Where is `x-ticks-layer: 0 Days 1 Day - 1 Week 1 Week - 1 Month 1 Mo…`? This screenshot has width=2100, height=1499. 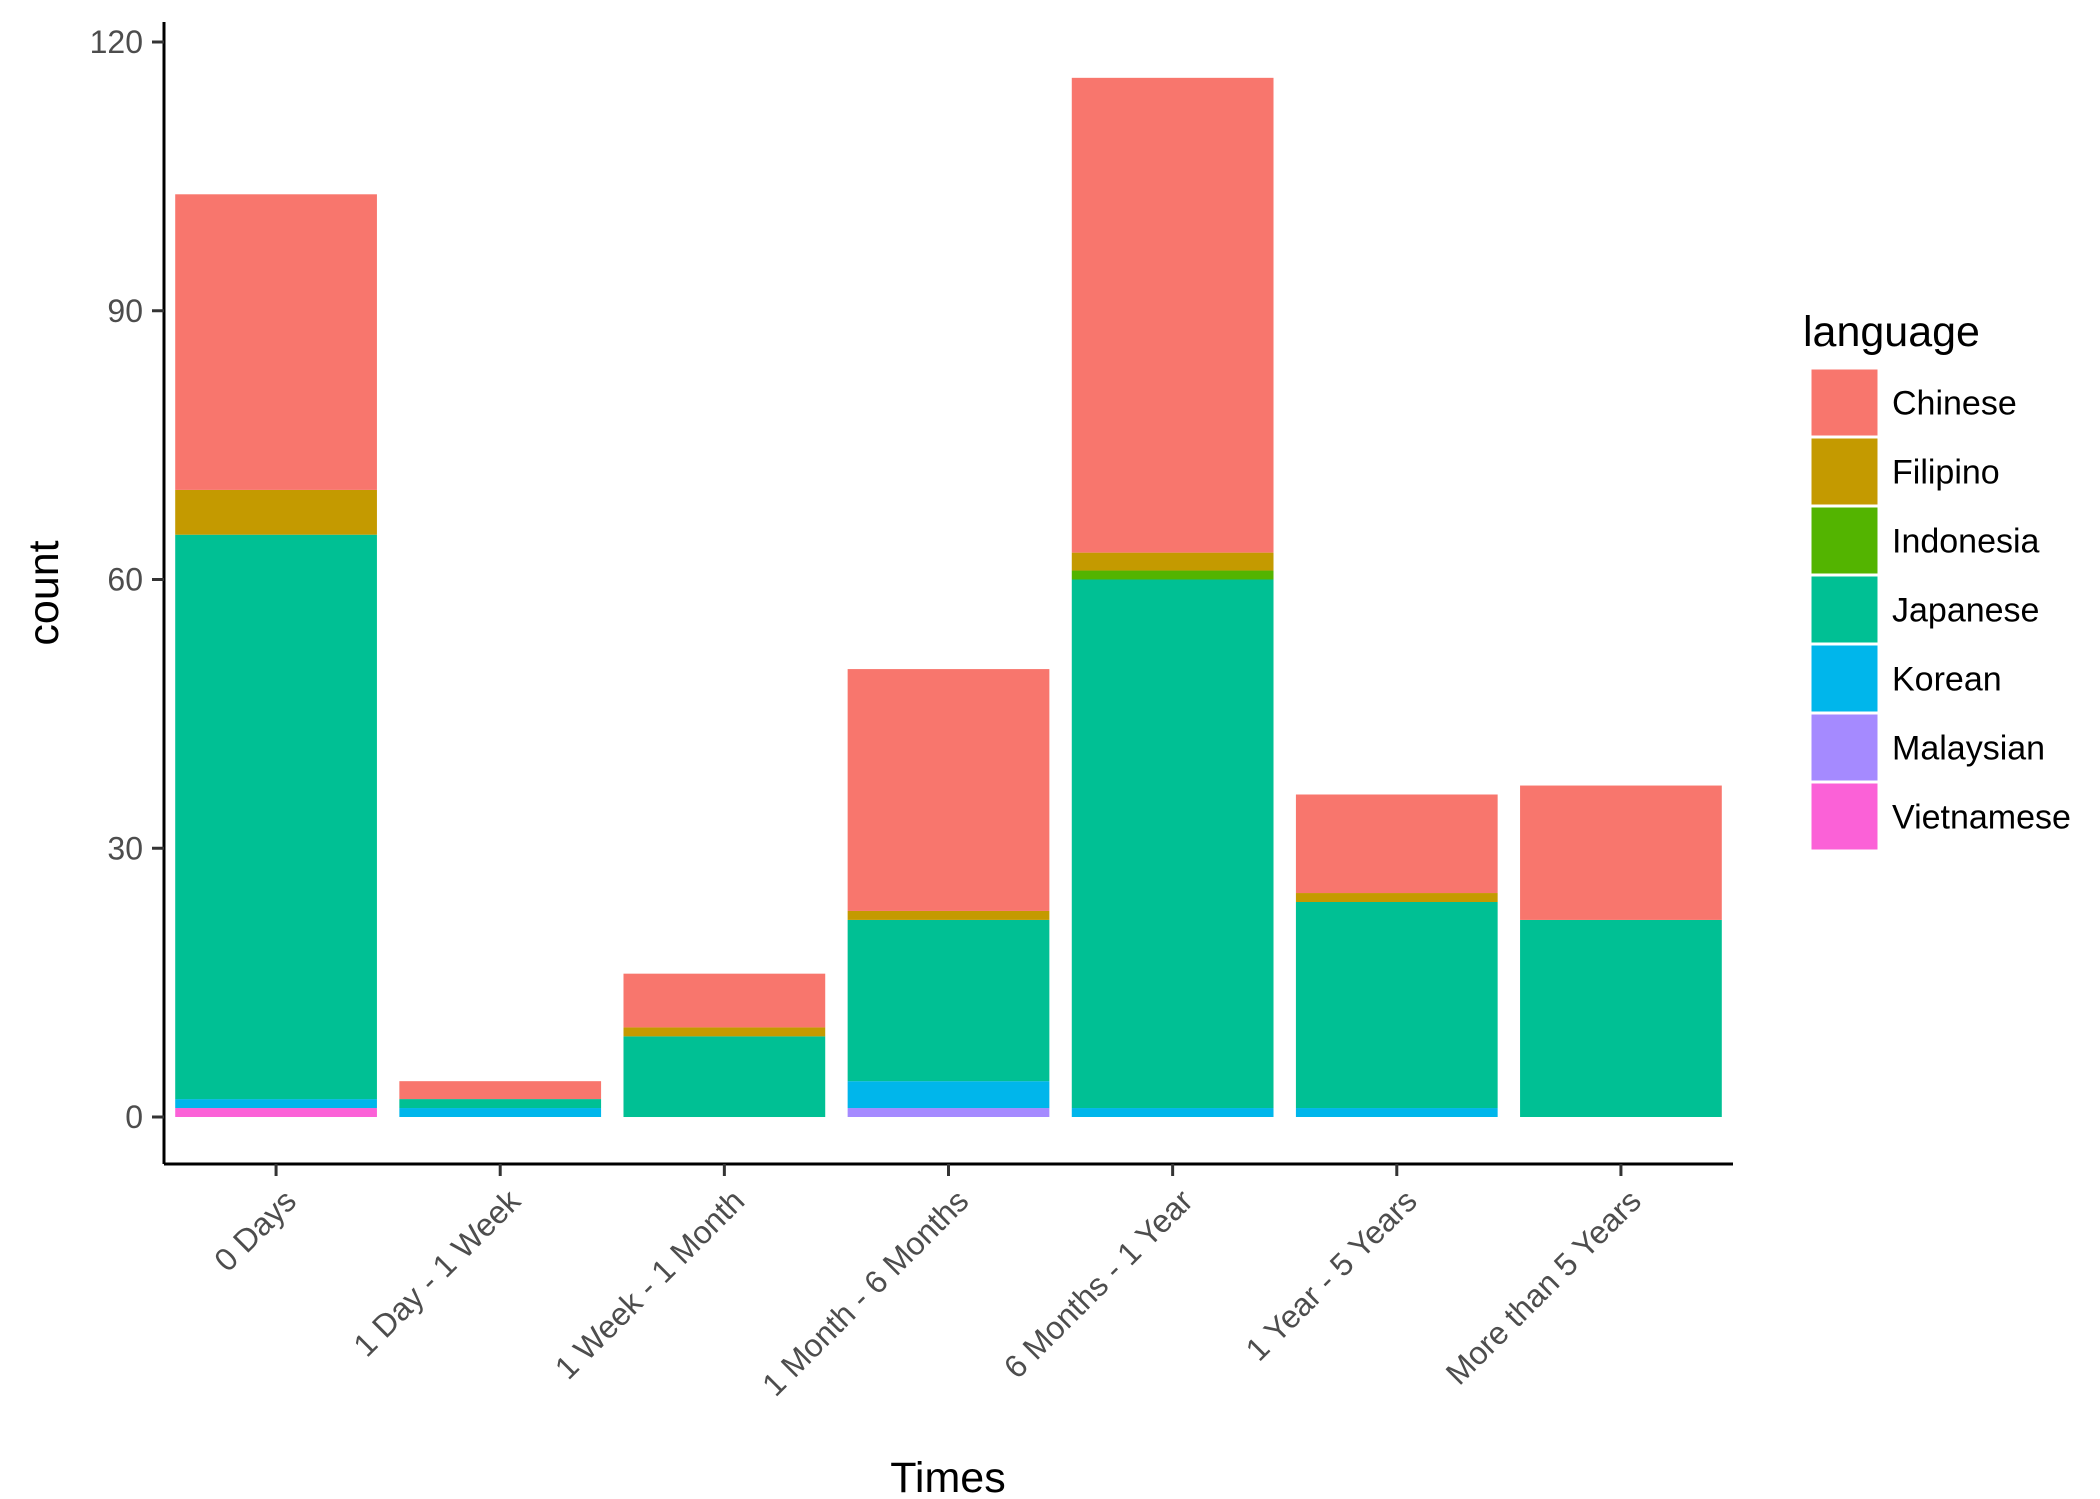 x-ticks-layer: 0 Days 1 Day - 1 Week 1 Week - 1 Month 1 Mo… is located at coordinates (927, 1283).